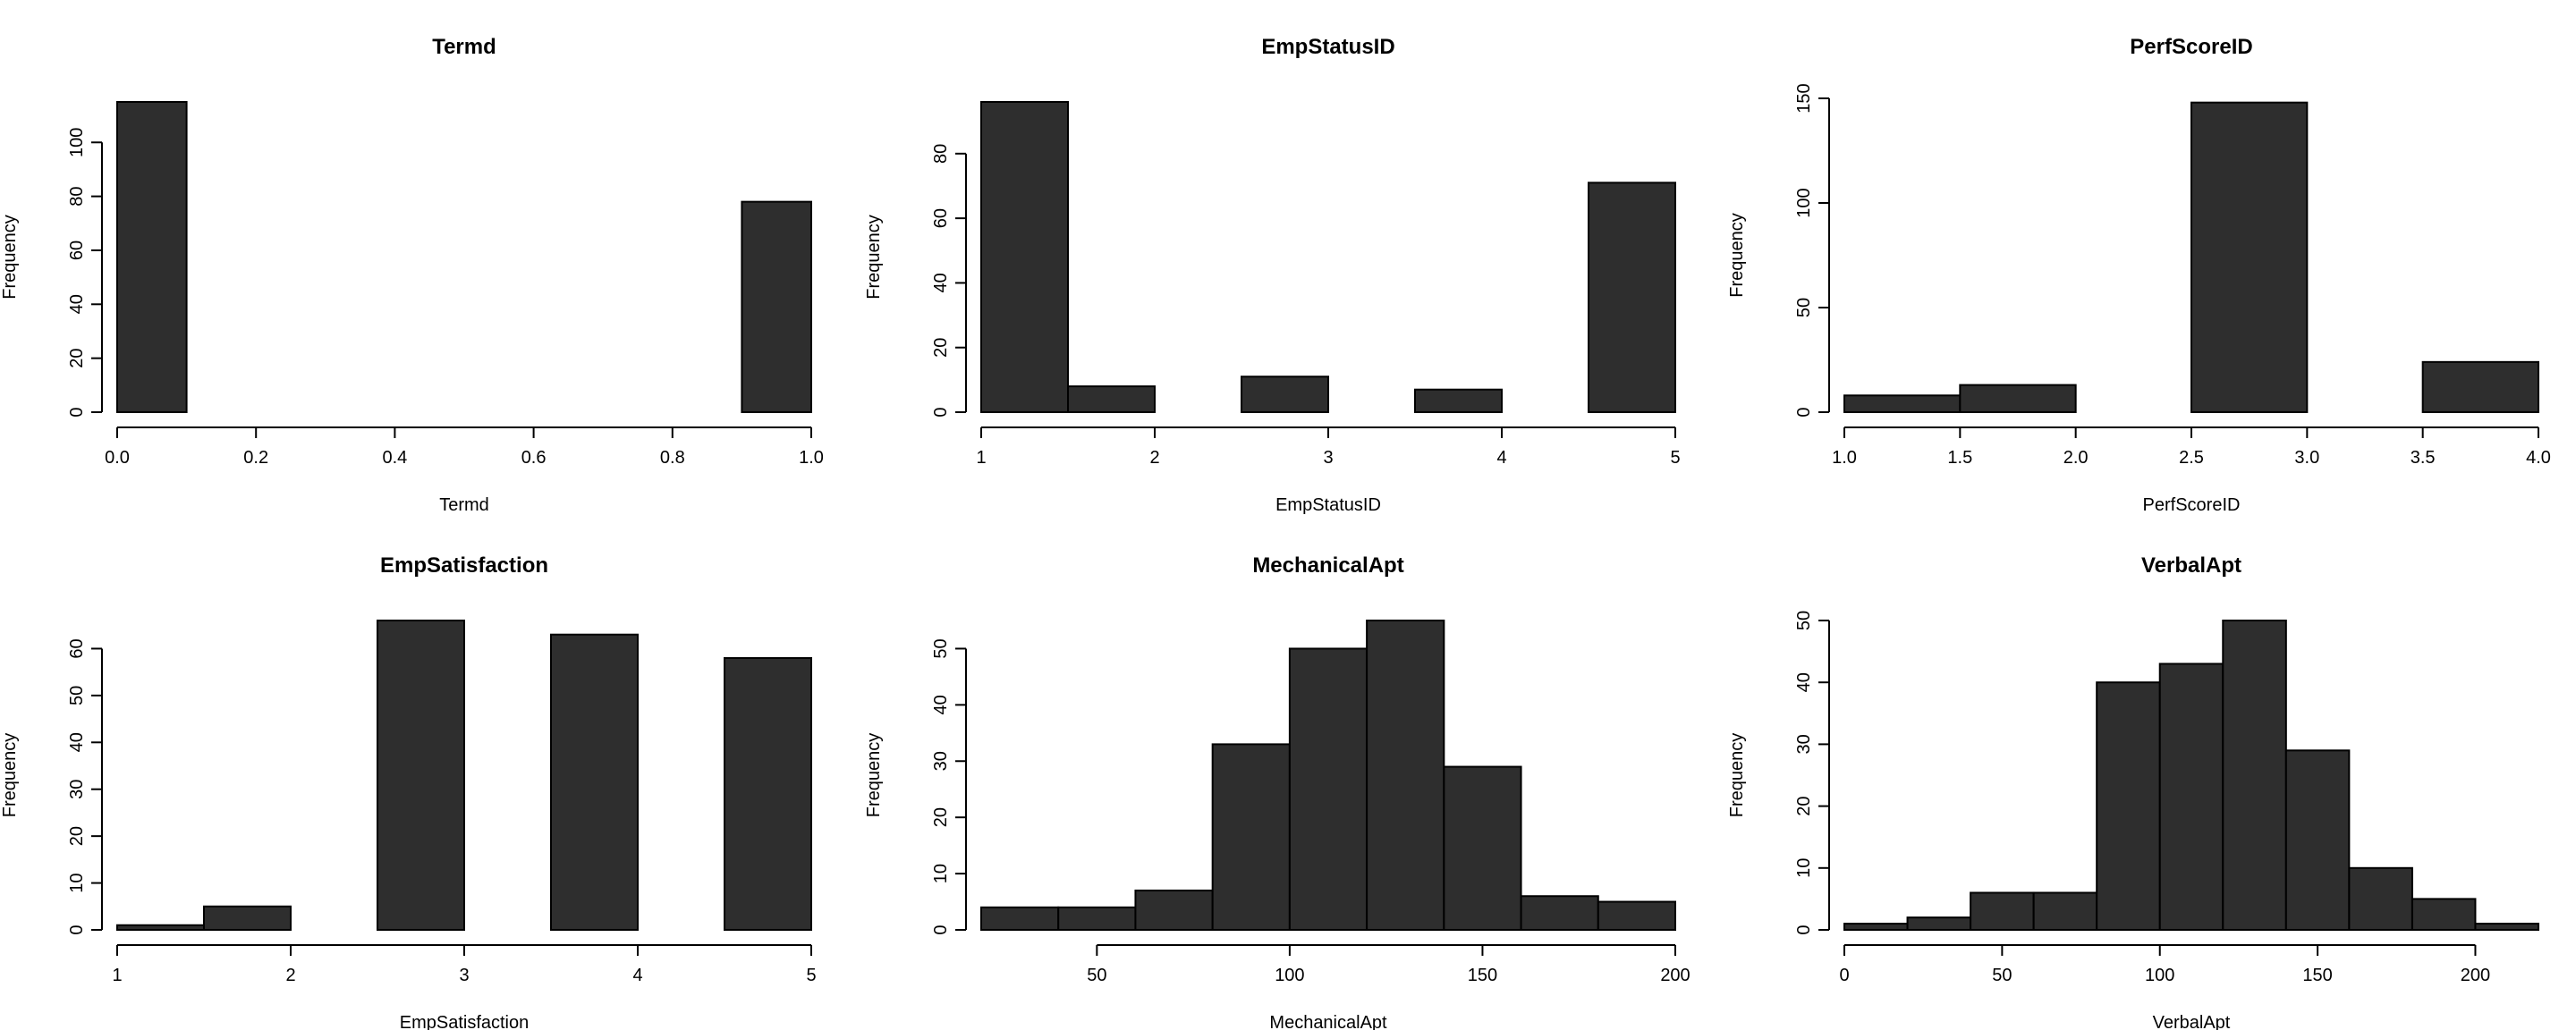 The width and height of the screenshot is (2576, 1030). What do you see at coordinates (1327, 47) in the screenshot?
I see `histogram-title: EmpStatusID` at bounding box center [1327, 47].